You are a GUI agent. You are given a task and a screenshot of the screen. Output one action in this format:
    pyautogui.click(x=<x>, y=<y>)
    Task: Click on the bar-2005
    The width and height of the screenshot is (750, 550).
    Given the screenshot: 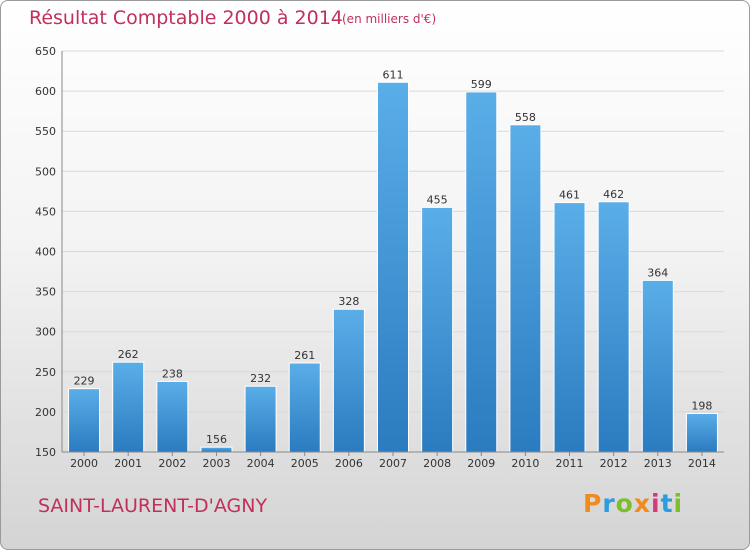 What is the action you would take?
    pyautogui.click(x=304, y=407)
    